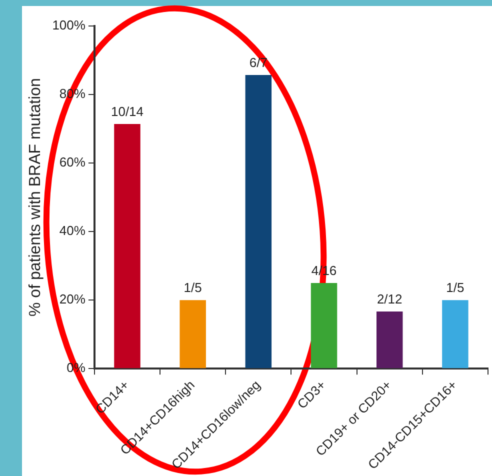  I want to click on y-tick-label: 100%, so click(69, 25).